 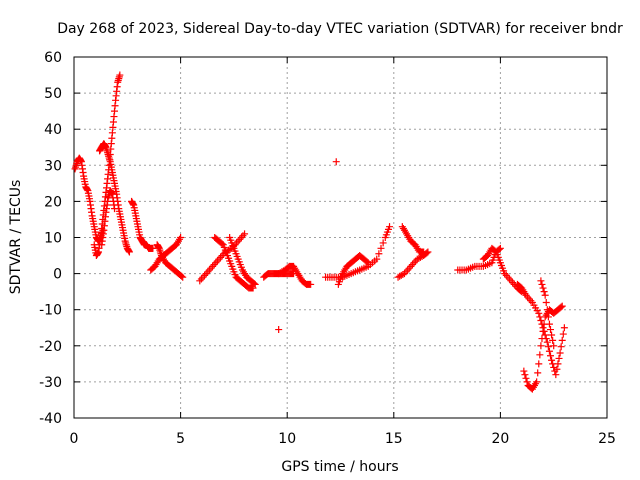 I want to click on y-tick-label: 30, so click(x=53, y=166).